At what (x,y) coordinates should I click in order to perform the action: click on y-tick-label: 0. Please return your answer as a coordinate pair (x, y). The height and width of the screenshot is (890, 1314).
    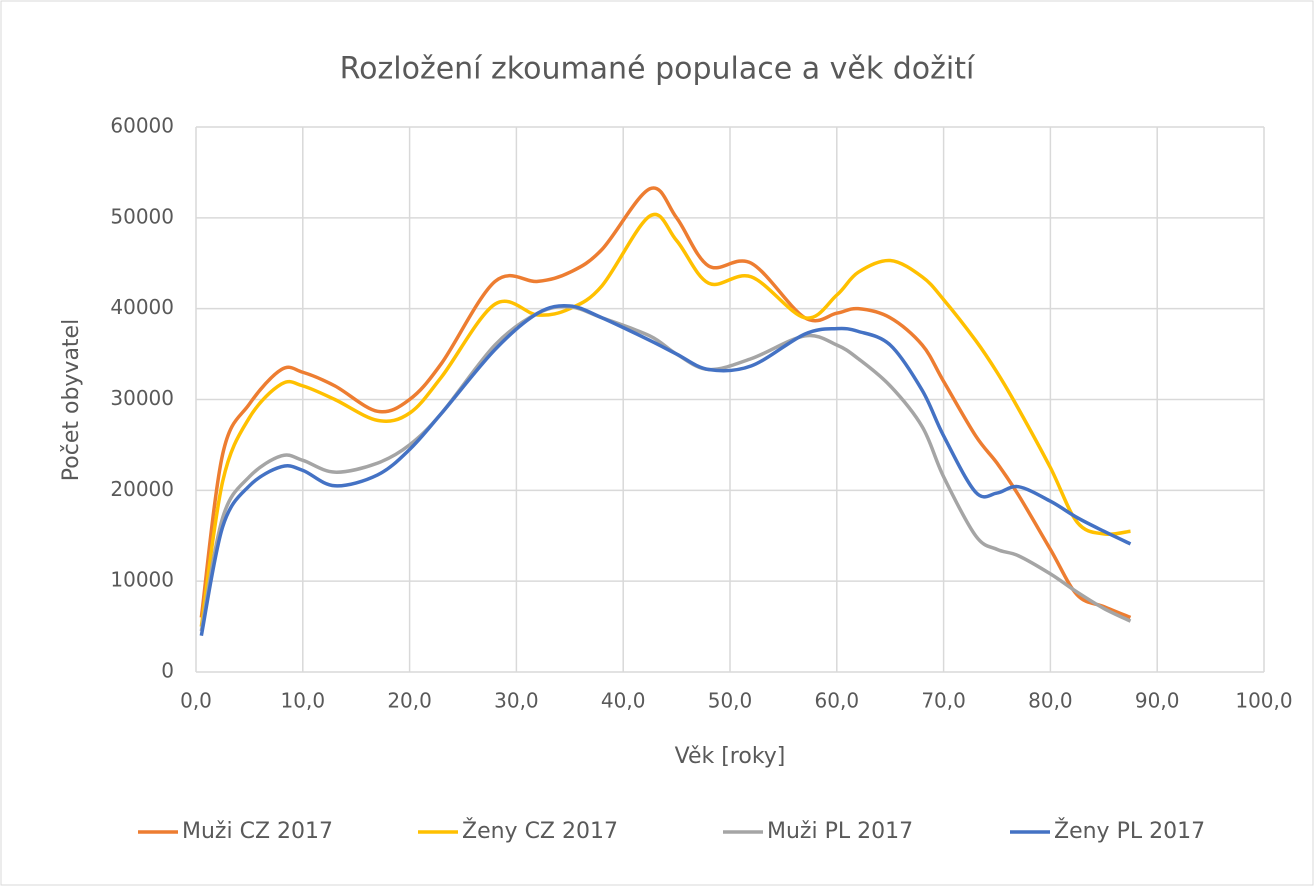
    Looking at the image, I should click on (167, 671).